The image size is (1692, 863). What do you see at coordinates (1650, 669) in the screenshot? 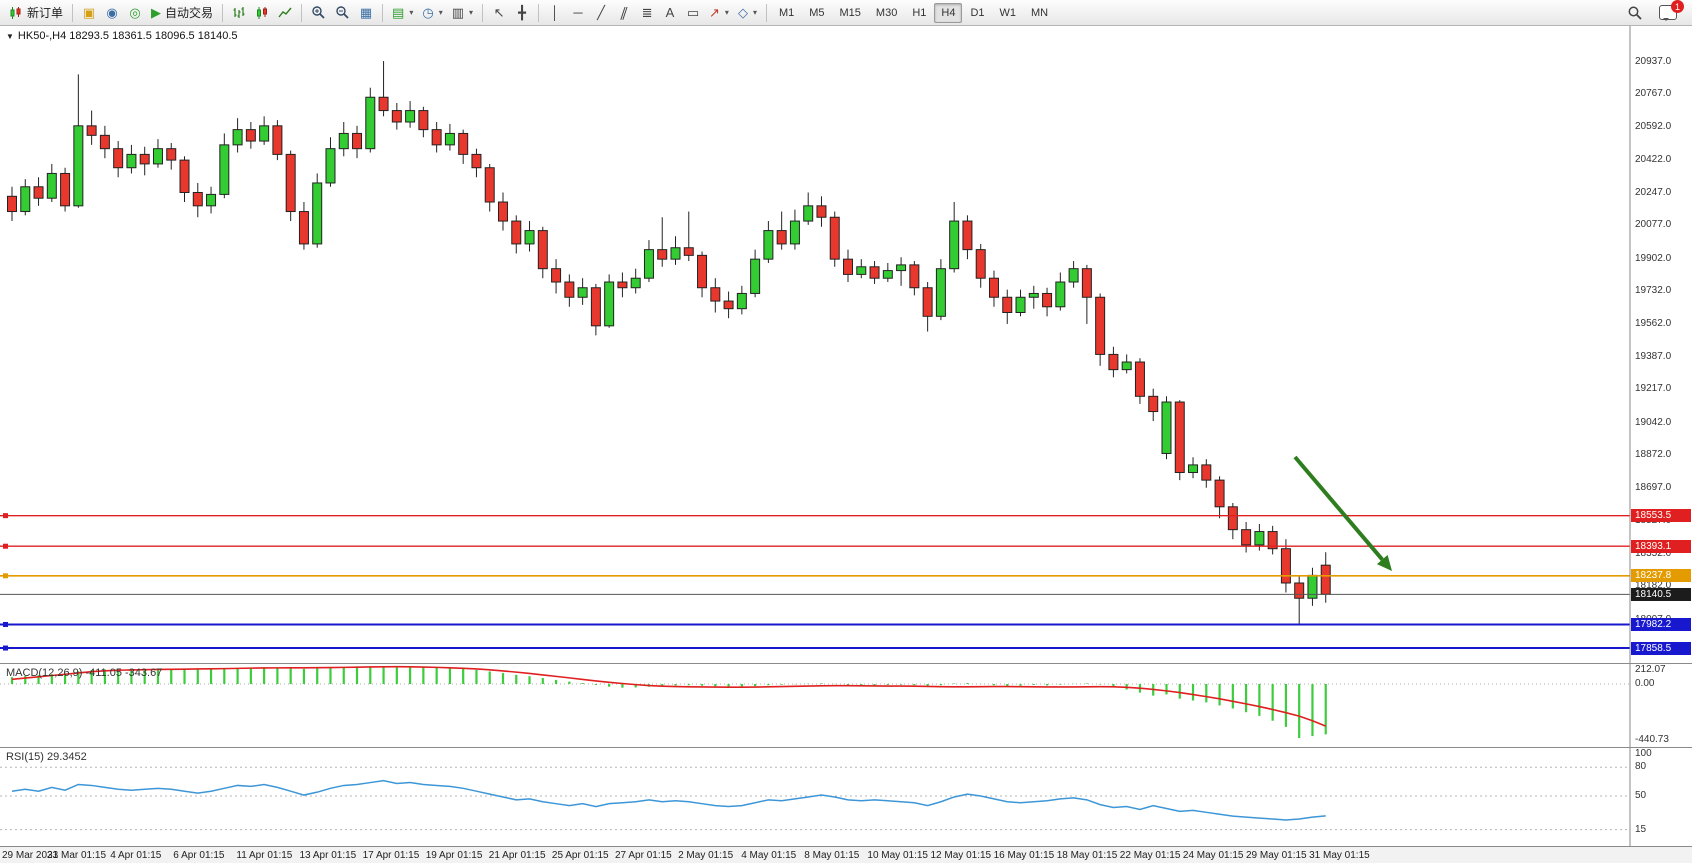
I see `price-axis-label: 212.07` at bounding box center [1650, 669].